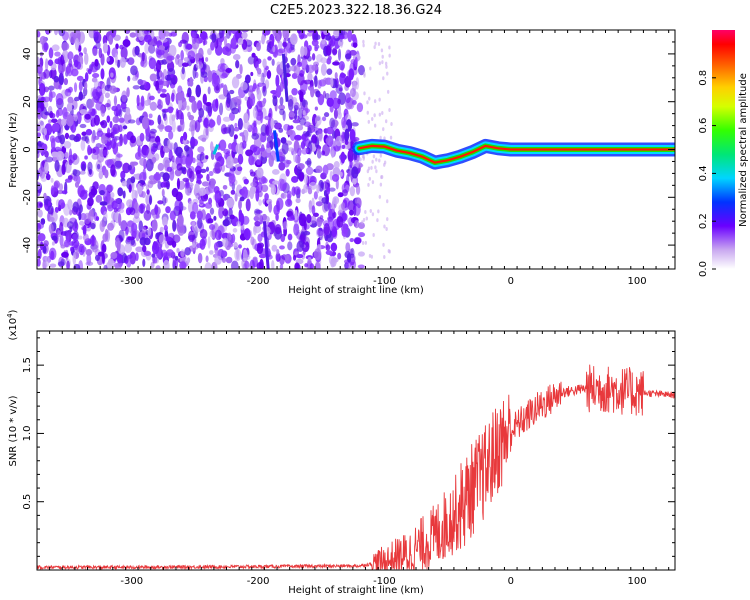 This screenshot has height=600, width=750. I want to click on y-tick-label: 20, so click(27, 101).